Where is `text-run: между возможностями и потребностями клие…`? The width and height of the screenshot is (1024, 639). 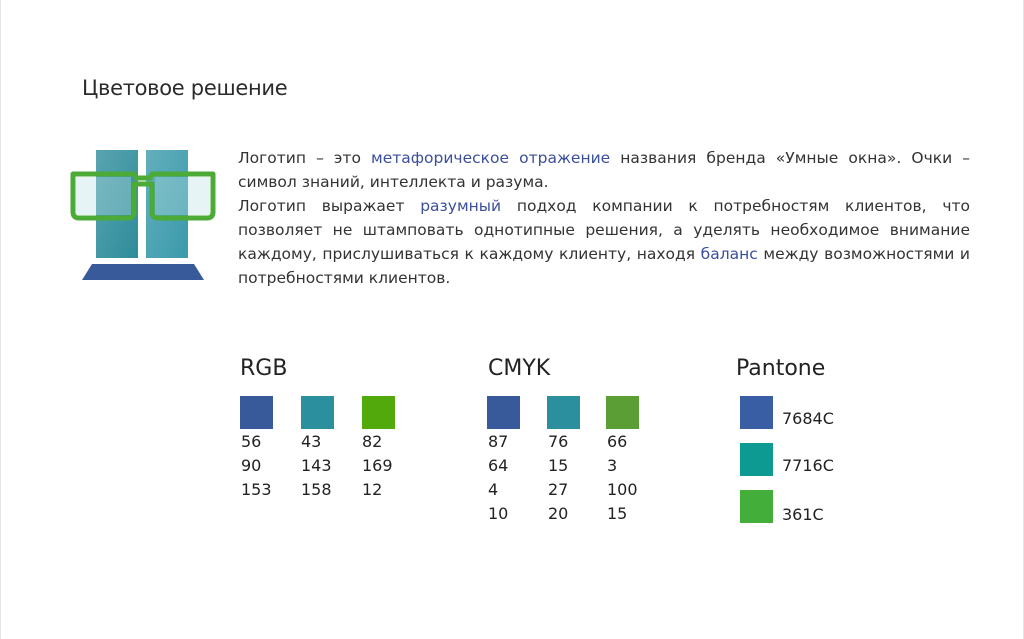
text-run: между возможностями и потребностями клие… is located at coordinates (604, 266).